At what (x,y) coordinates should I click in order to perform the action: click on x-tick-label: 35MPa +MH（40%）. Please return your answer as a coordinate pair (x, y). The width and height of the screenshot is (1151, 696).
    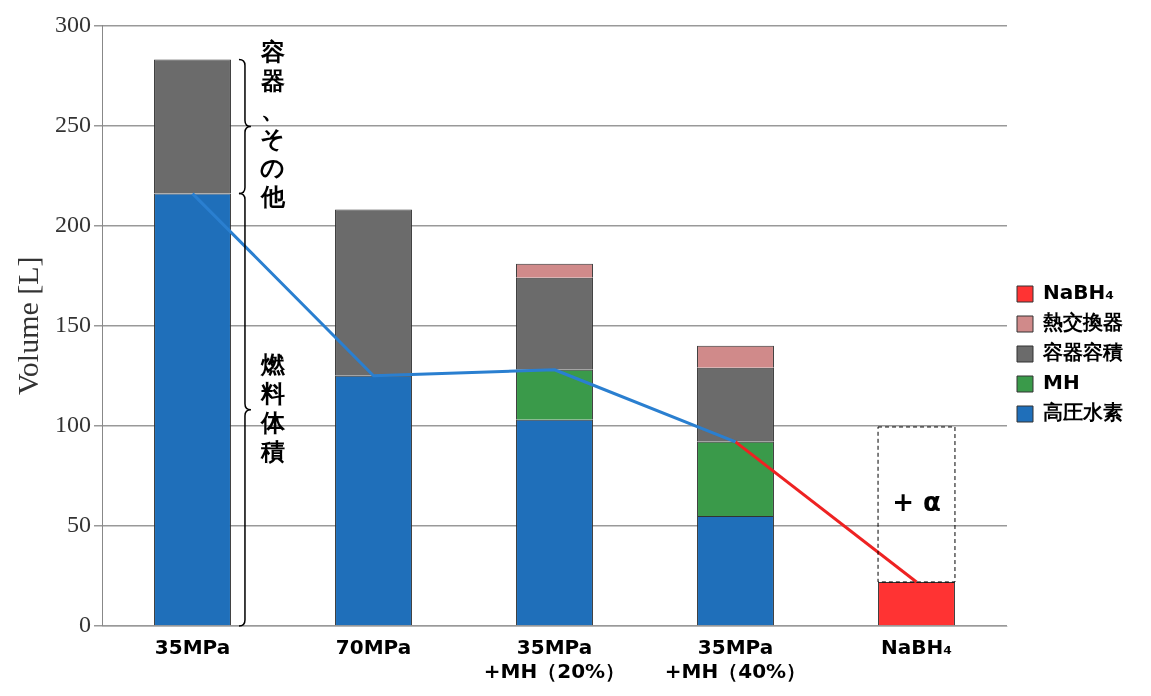
    Looking at the image, I should click on (735, 659).